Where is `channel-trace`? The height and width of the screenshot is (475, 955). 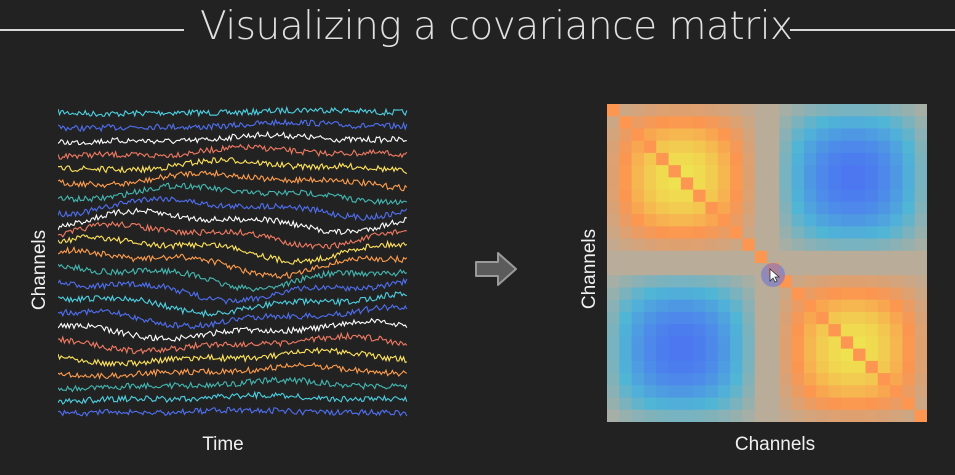 channel-trace is located at coordinates (233, 125).